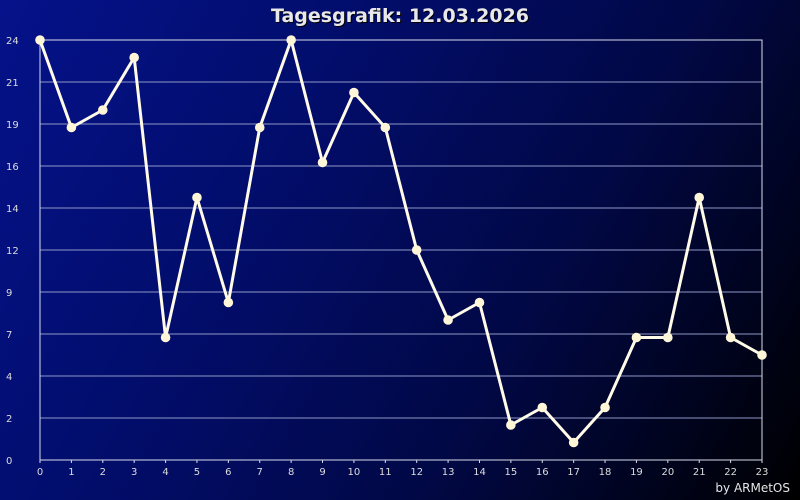 The image size is (800, 500). I want to click on y-tick-label: 24, so click(12, 41).